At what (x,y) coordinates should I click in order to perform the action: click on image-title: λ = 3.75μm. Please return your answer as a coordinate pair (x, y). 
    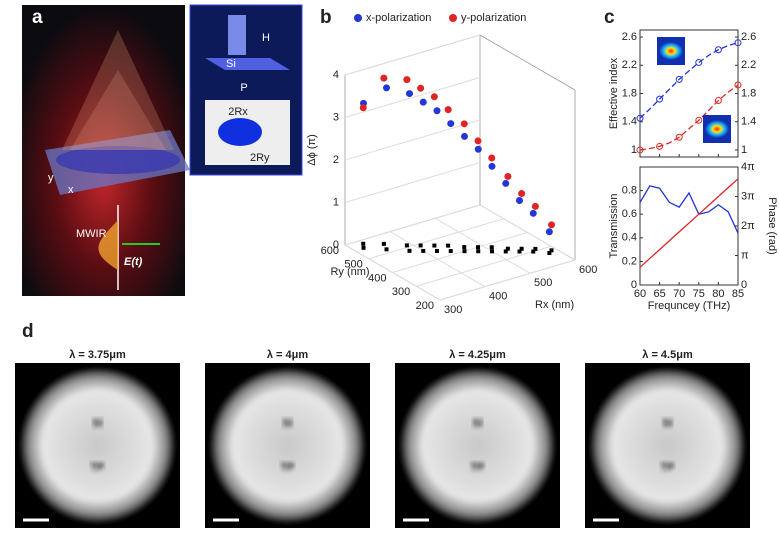
    Looking at the image, I should click on (97, 355).